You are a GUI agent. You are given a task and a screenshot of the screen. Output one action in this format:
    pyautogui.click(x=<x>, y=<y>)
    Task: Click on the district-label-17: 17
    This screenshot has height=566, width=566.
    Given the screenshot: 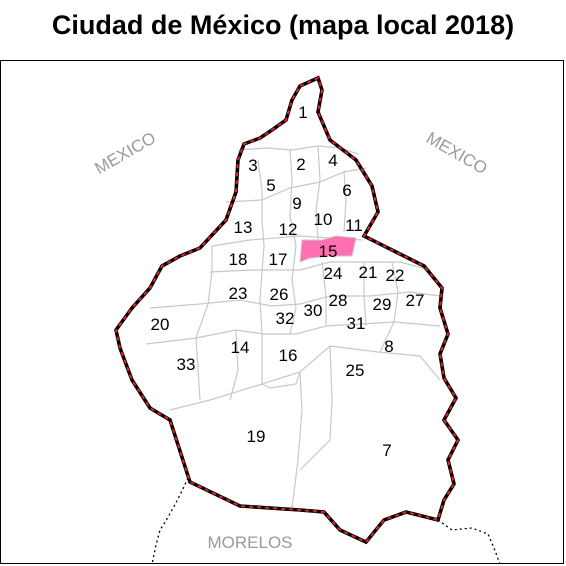 What is the action you would take?
    pyautogui.click(x=278, y=259)
    